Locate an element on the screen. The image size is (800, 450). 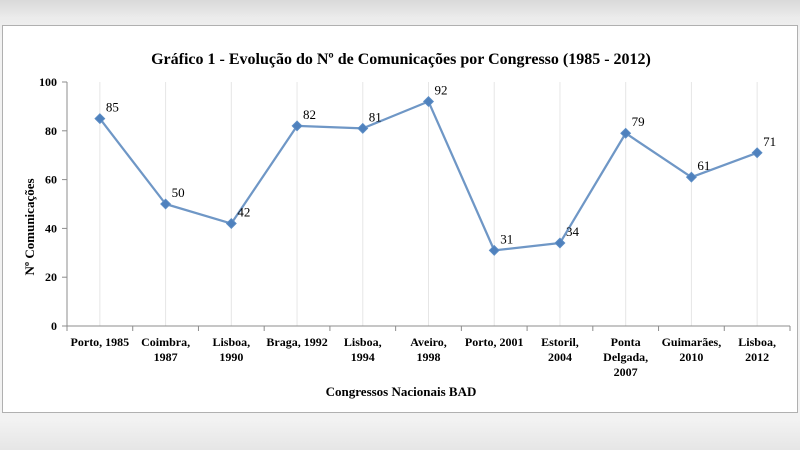
x-axis-title: Congressos Nacionais BAD is located at coordinates (401, 391).